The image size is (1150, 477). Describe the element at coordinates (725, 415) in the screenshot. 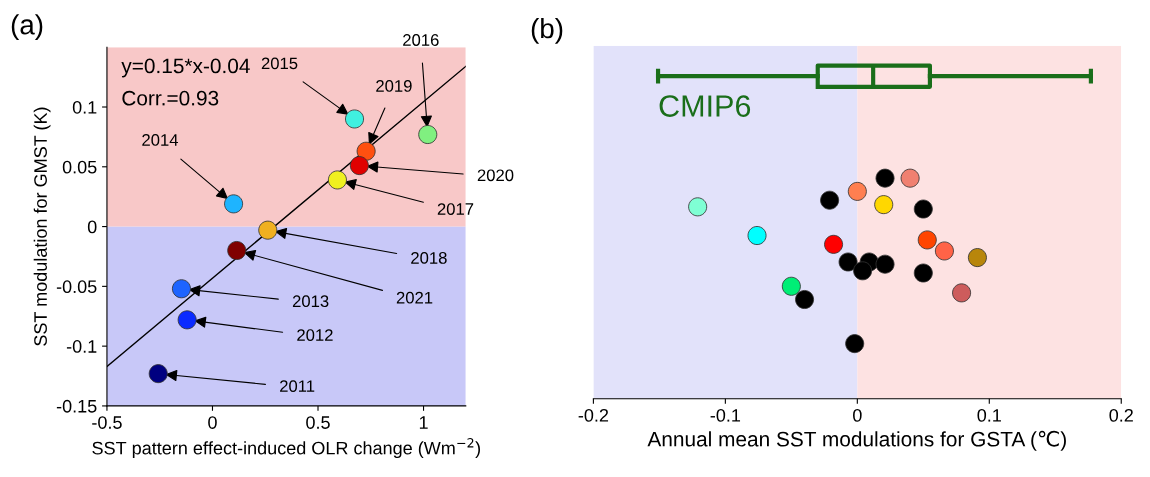

I see `x-tick-label: -0.1` at that location.